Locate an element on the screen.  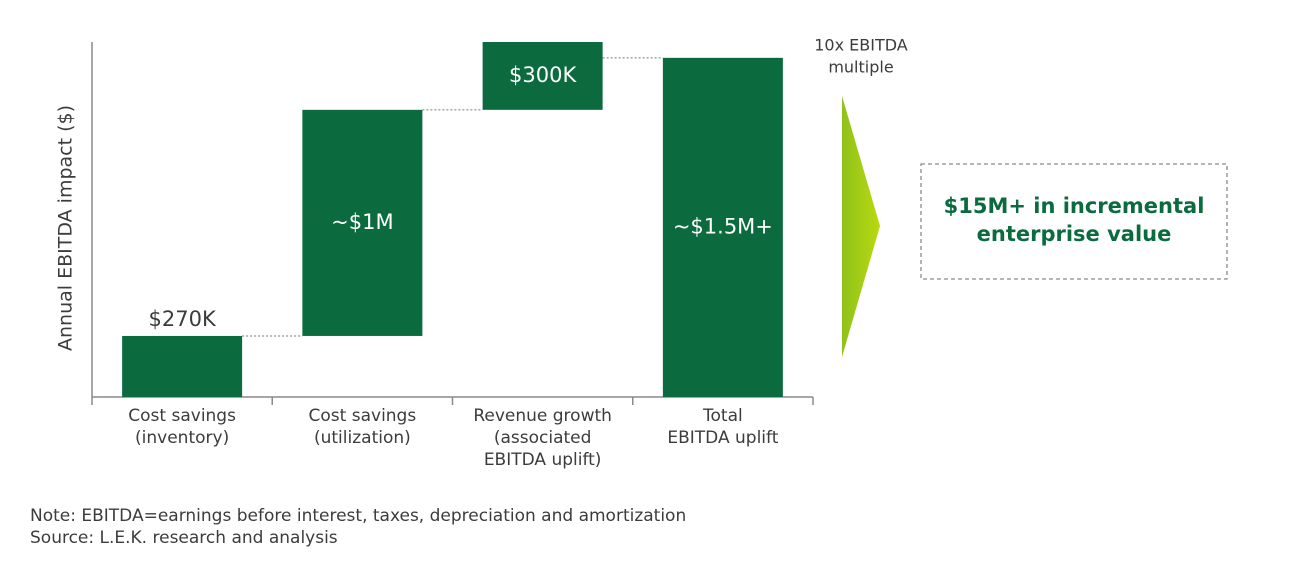
callout-text: enterprise value is located at coordinates (1074, 234).